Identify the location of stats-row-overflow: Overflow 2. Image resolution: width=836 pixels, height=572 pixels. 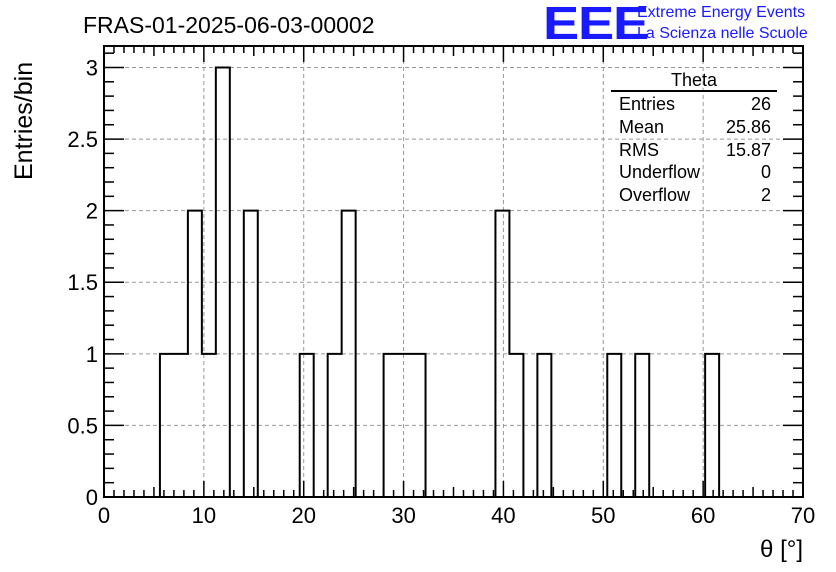
(694, 195).